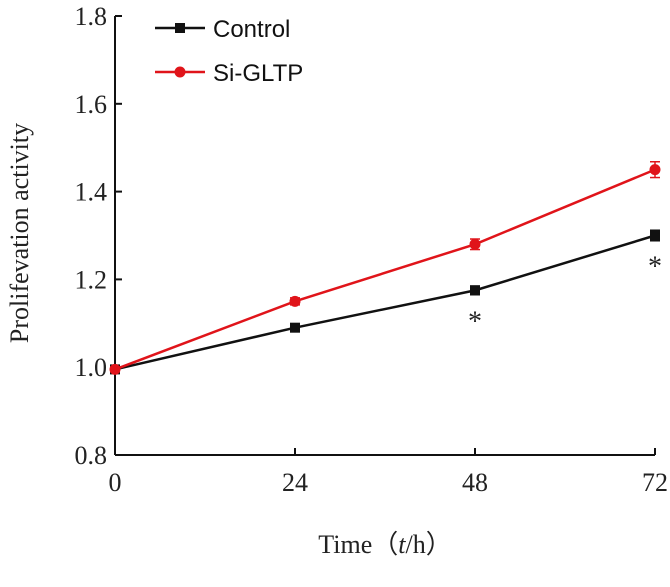  What do you see at coordinates (655, 482) in the screenshot?
I see `x-tick-label: 72` at bounding box center [655, 482].